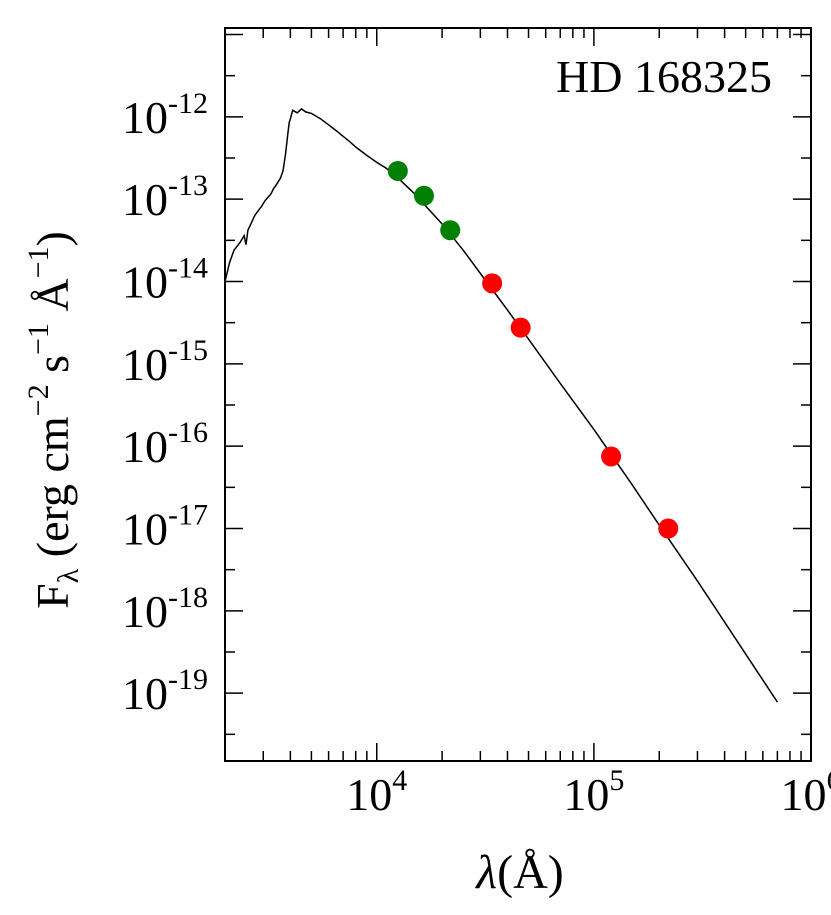  I want to click on y-tick-label: 10-13, so click(165, 197).